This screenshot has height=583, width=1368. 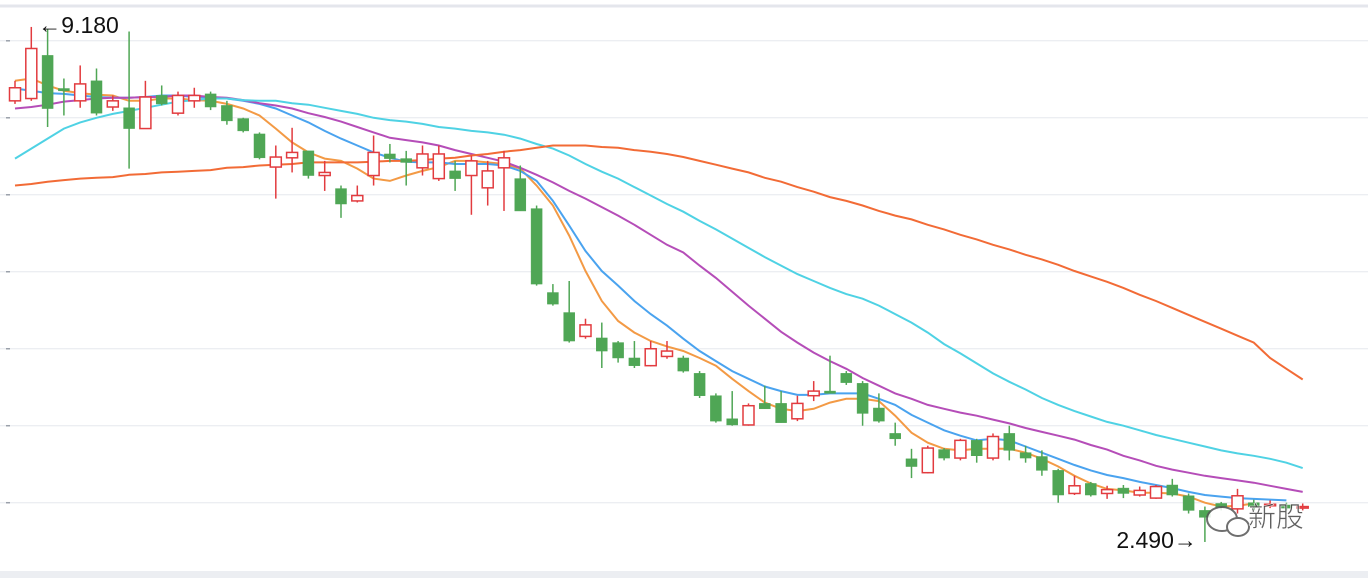 What do you see at coordinates (1276, 516) in the screenshot?
I see `watermark-text: 新股` at bounding box center [1276, 516].